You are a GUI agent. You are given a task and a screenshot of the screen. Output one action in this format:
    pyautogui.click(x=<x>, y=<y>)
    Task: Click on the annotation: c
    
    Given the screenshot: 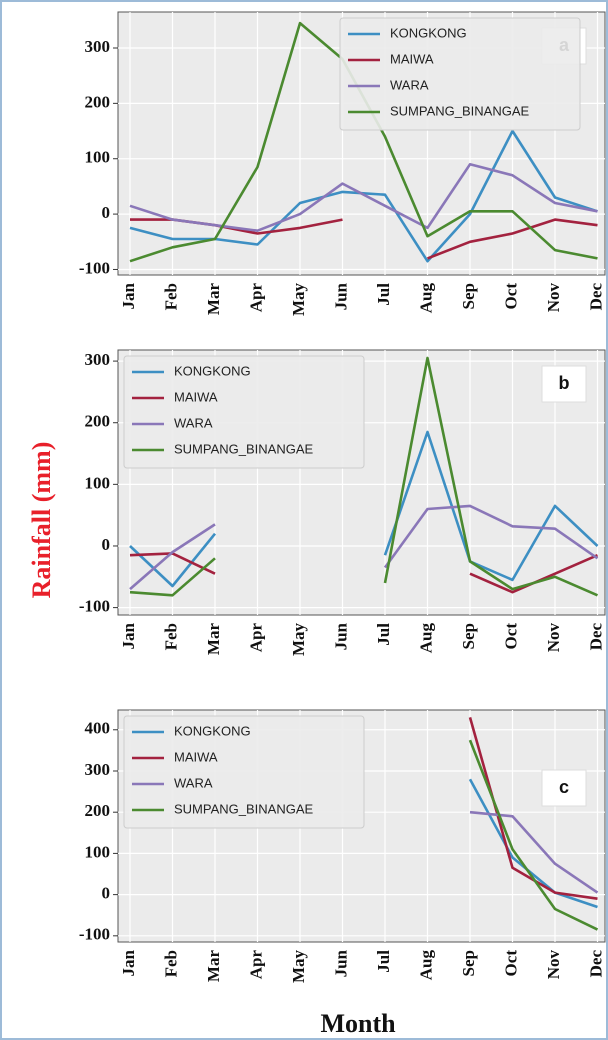 What is the action you would take?
    pyautogui.click(x=564, y=787)
    